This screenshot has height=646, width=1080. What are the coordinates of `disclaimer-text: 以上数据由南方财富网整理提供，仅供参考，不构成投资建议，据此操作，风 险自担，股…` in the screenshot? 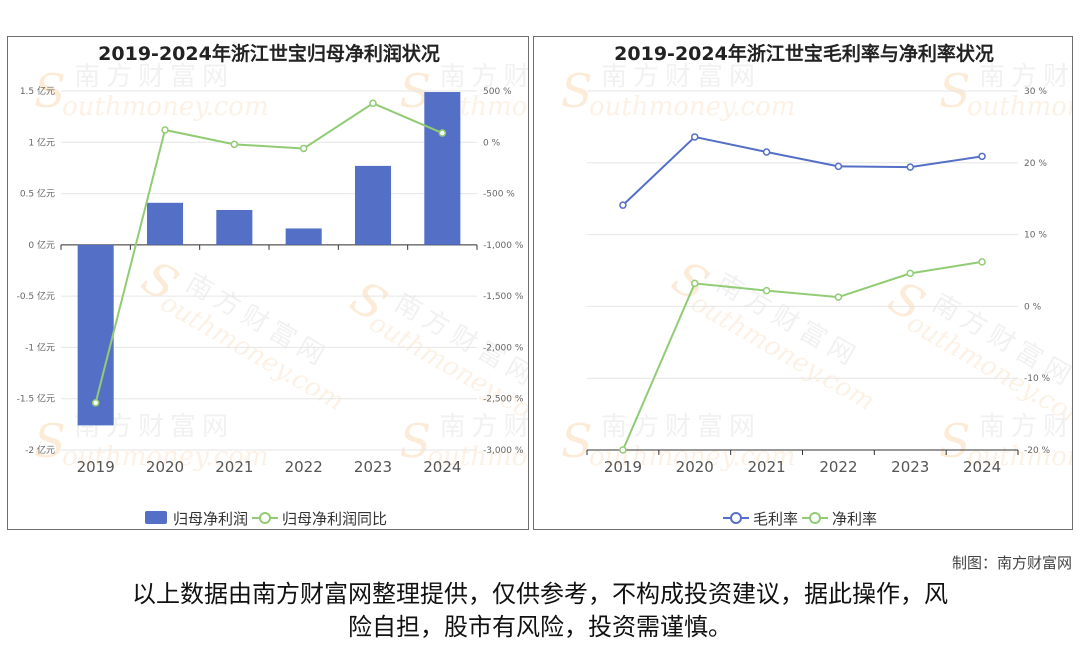 It's located at (540, 611).